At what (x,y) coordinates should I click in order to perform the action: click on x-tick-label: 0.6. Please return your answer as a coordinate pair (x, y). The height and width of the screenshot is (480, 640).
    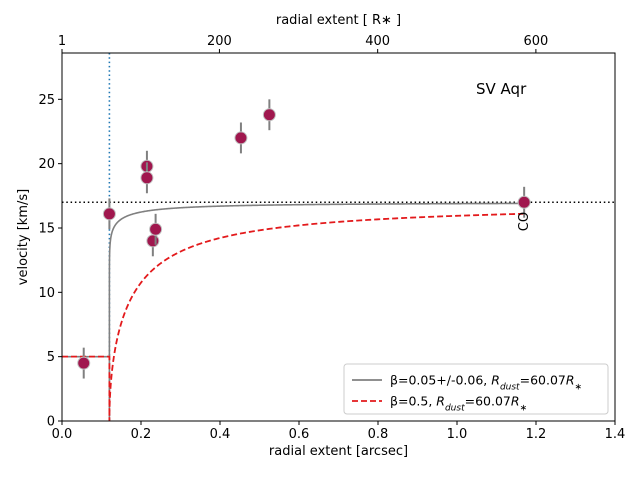
    Looking at the image, I should click on (299, 434).